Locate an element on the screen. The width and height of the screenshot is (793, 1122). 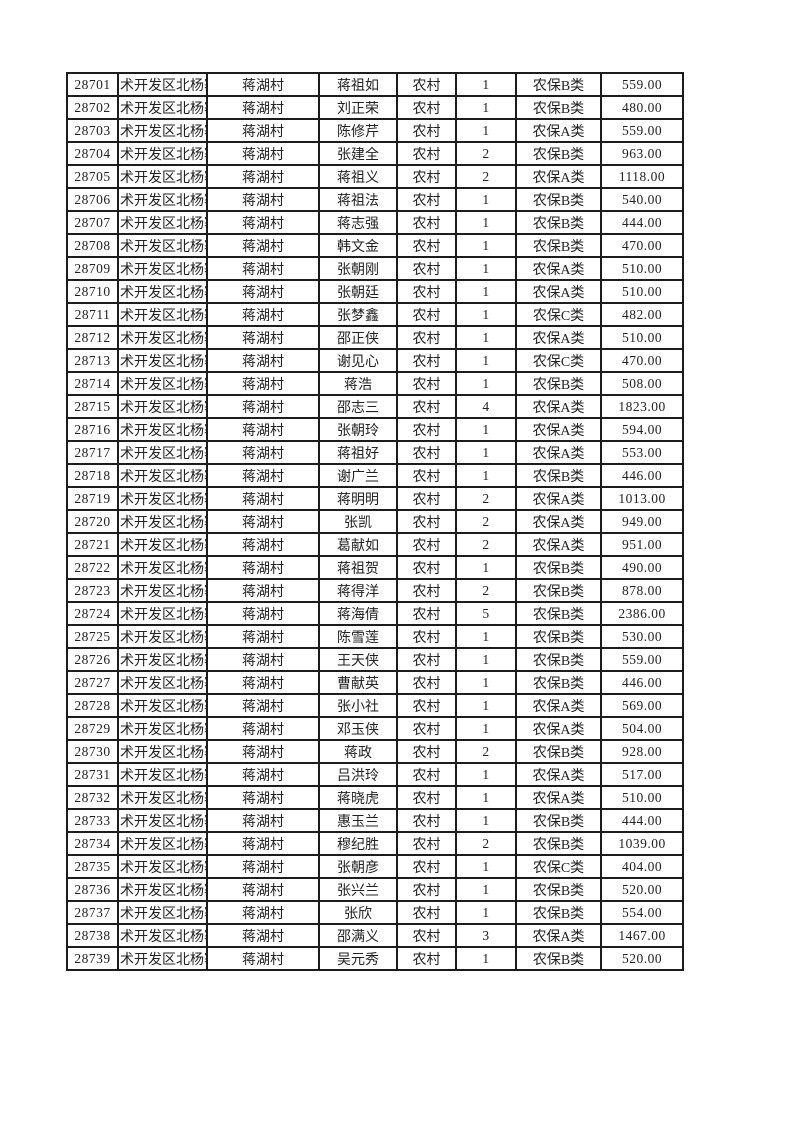
table-row: 28727 术开发区北杨寨 蒋湖村 曹献英 农村 1 农保B类 446.00 is located at coordinates (375, 682).